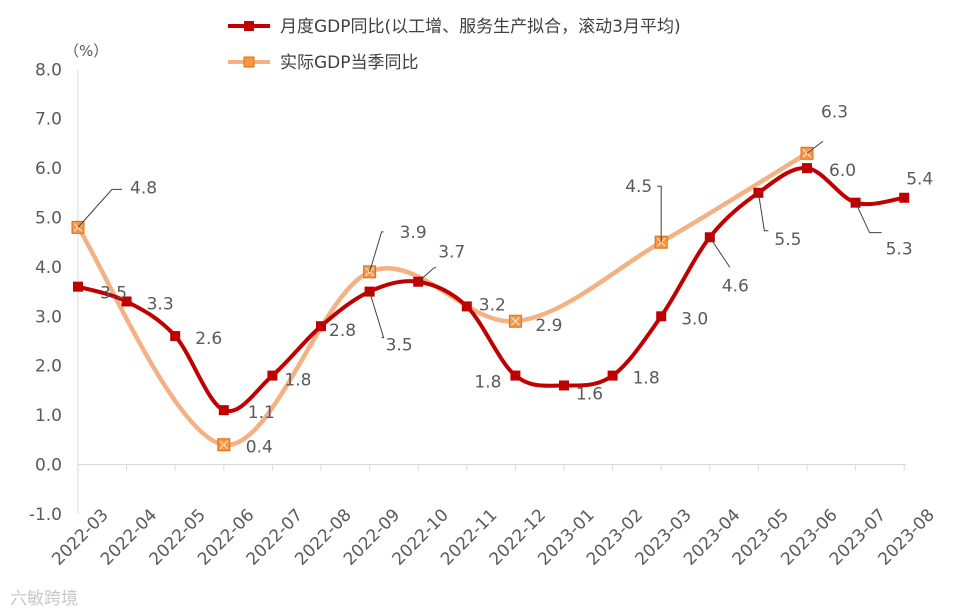 This screenshot has width=953, height=612. I want to click on data-label-monthly-gdp: 2.8, so click(342, 331).